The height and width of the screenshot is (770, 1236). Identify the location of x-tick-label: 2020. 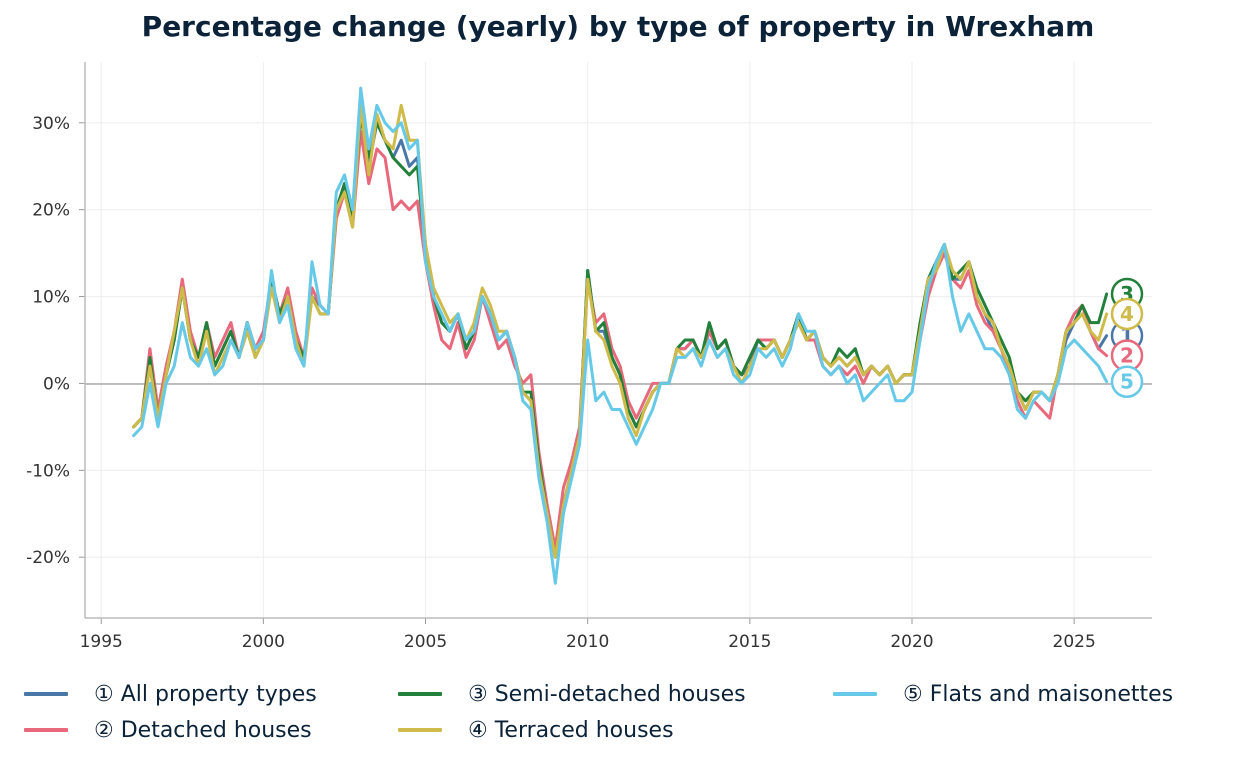
(911, 642).